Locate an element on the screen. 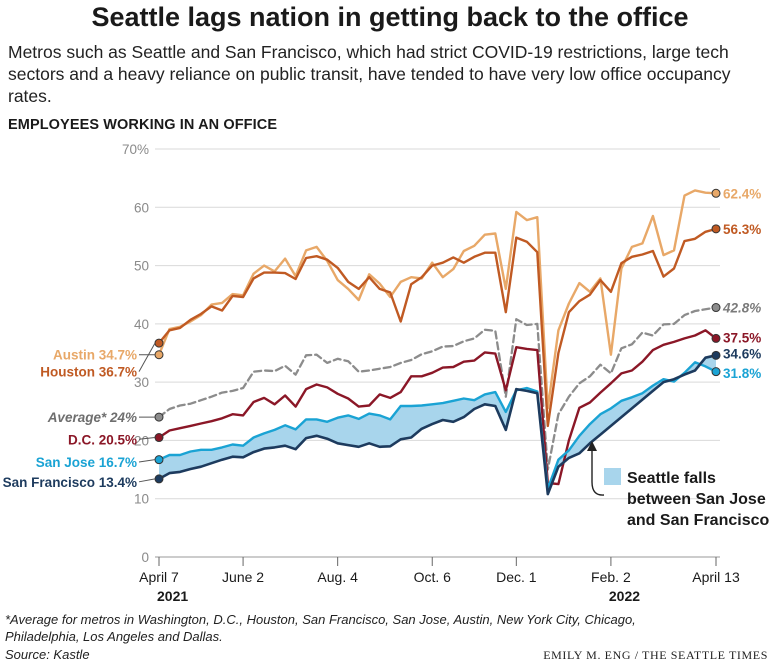 This screenshot has height=664, width=780. year-label: 2021 is located at coordinates (172, 596).